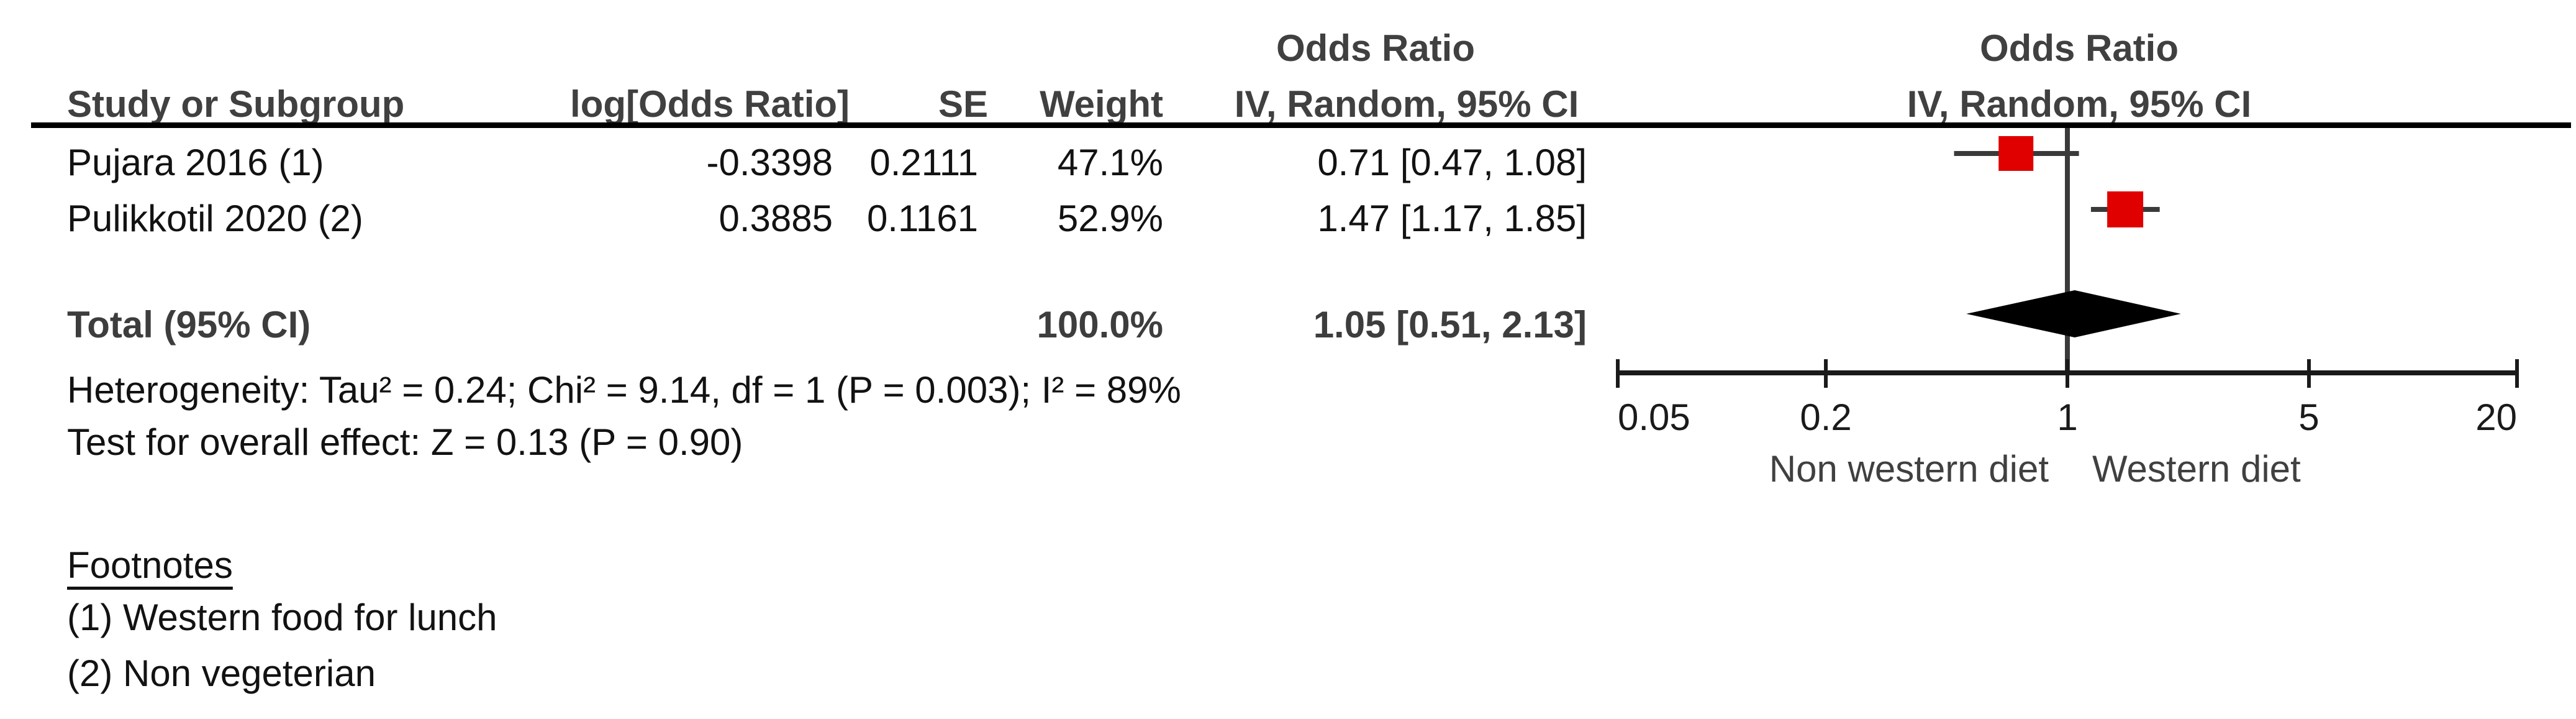  What do you see at coordinates (195, 162) in the screenshot?
I see `study-name-cell: Pujara 2016 (1)` at bounding box center [195, 162].